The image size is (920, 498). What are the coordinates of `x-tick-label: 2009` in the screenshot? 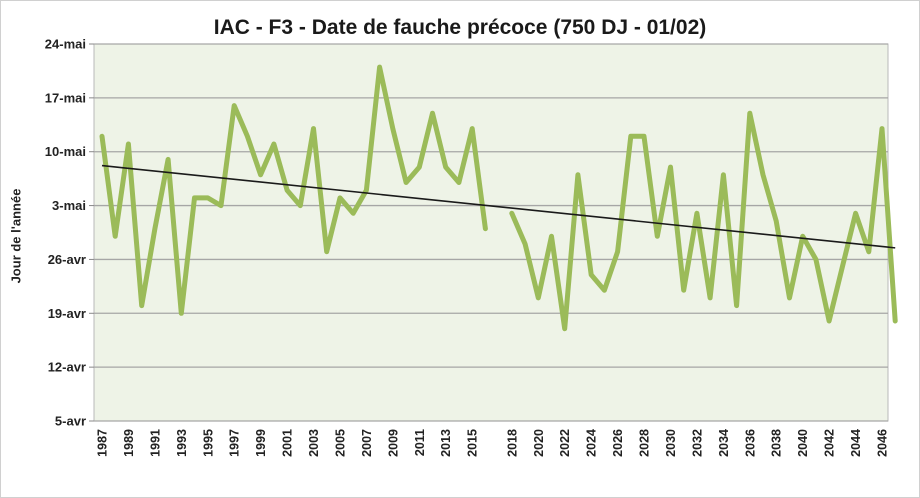 It's located at (393, 443).